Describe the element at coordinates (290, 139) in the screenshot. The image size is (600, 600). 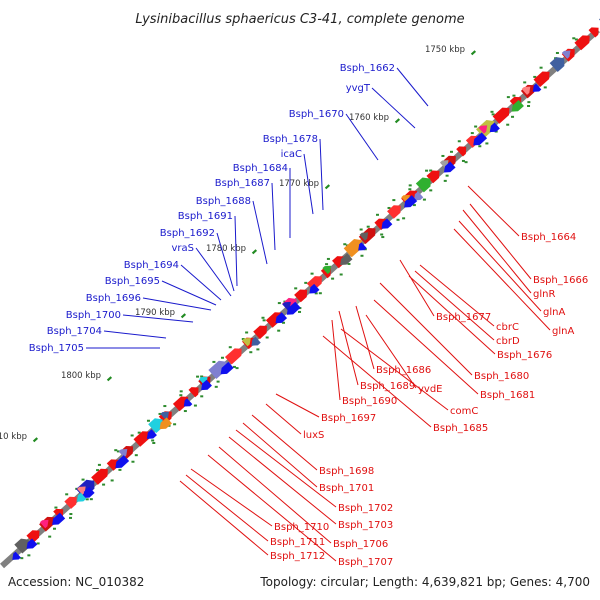
I see `forward-gene-label: Bsph_1678` at that location.